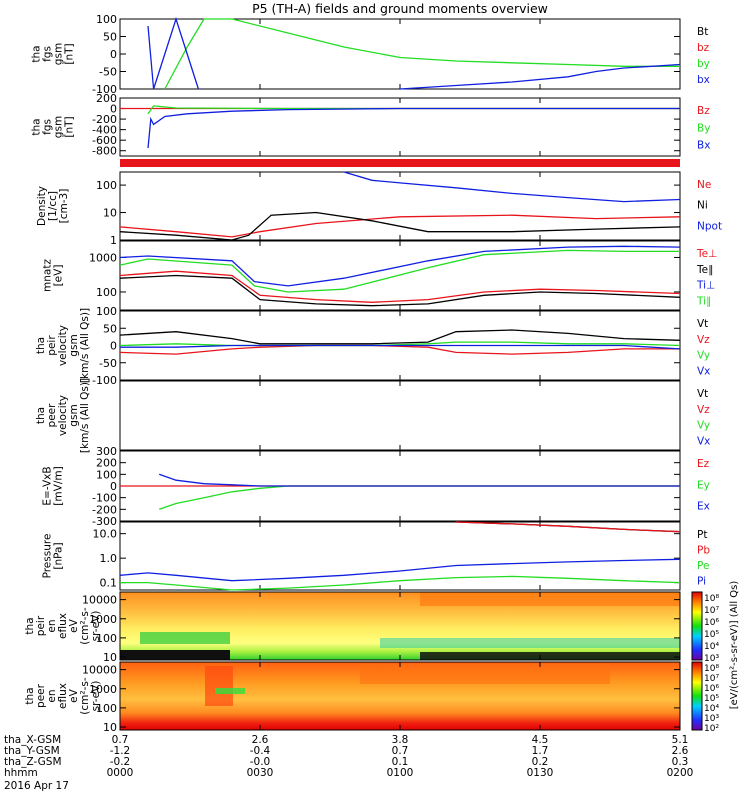  Describe the element at coordinates (705, 286) in the screenshot. I see `legend-entry: Ti⊥` at that location.